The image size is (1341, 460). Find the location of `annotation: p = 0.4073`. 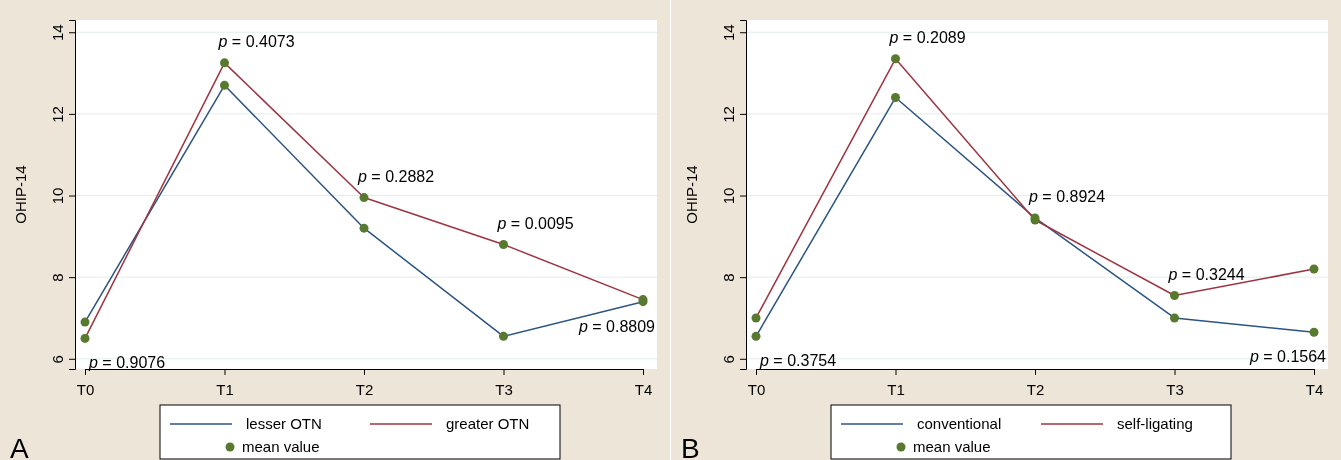

annotation: p = 0.4073 is located at coordinates (256, 41).